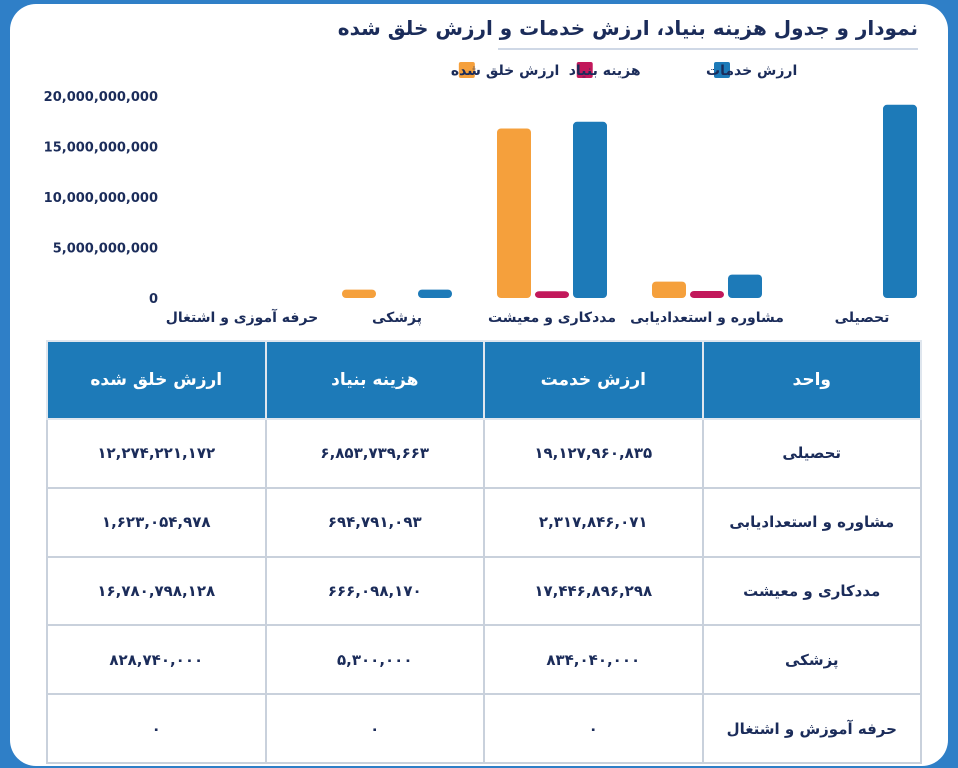 This screenshot has height=768, width=958. I want to click on cell-foundation-cost: ۶۶۶,۰۹۸,۱۷۰, so click(374, 591).